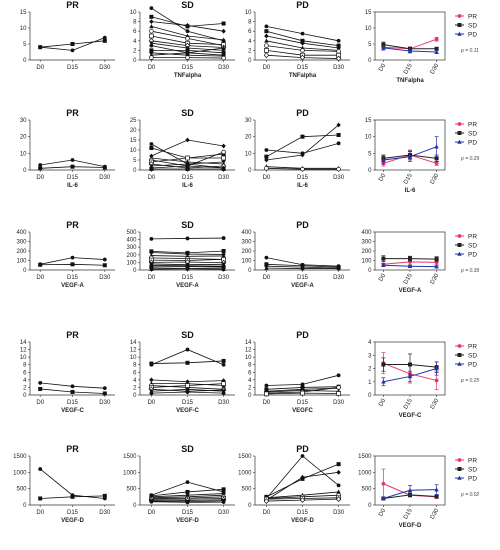 This screenshot has height=550, width=500. Describe the element at coordinates (472, 364) in the screenshot. I see `legend-label: PD` at that location.